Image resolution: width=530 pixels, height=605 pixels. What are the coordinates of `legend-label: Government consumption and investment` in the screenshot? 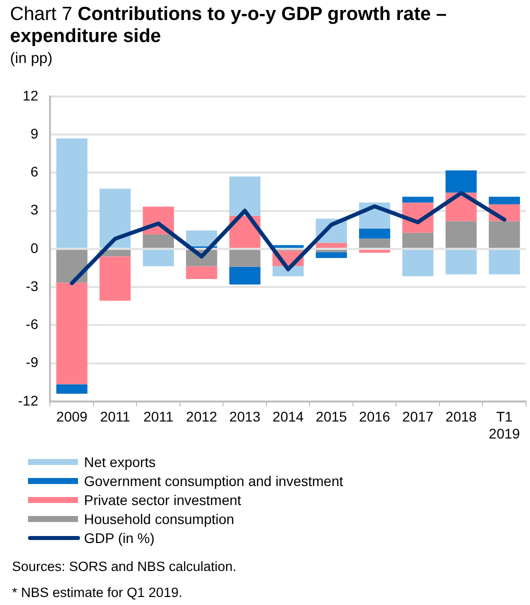 It's located at (214, 480).